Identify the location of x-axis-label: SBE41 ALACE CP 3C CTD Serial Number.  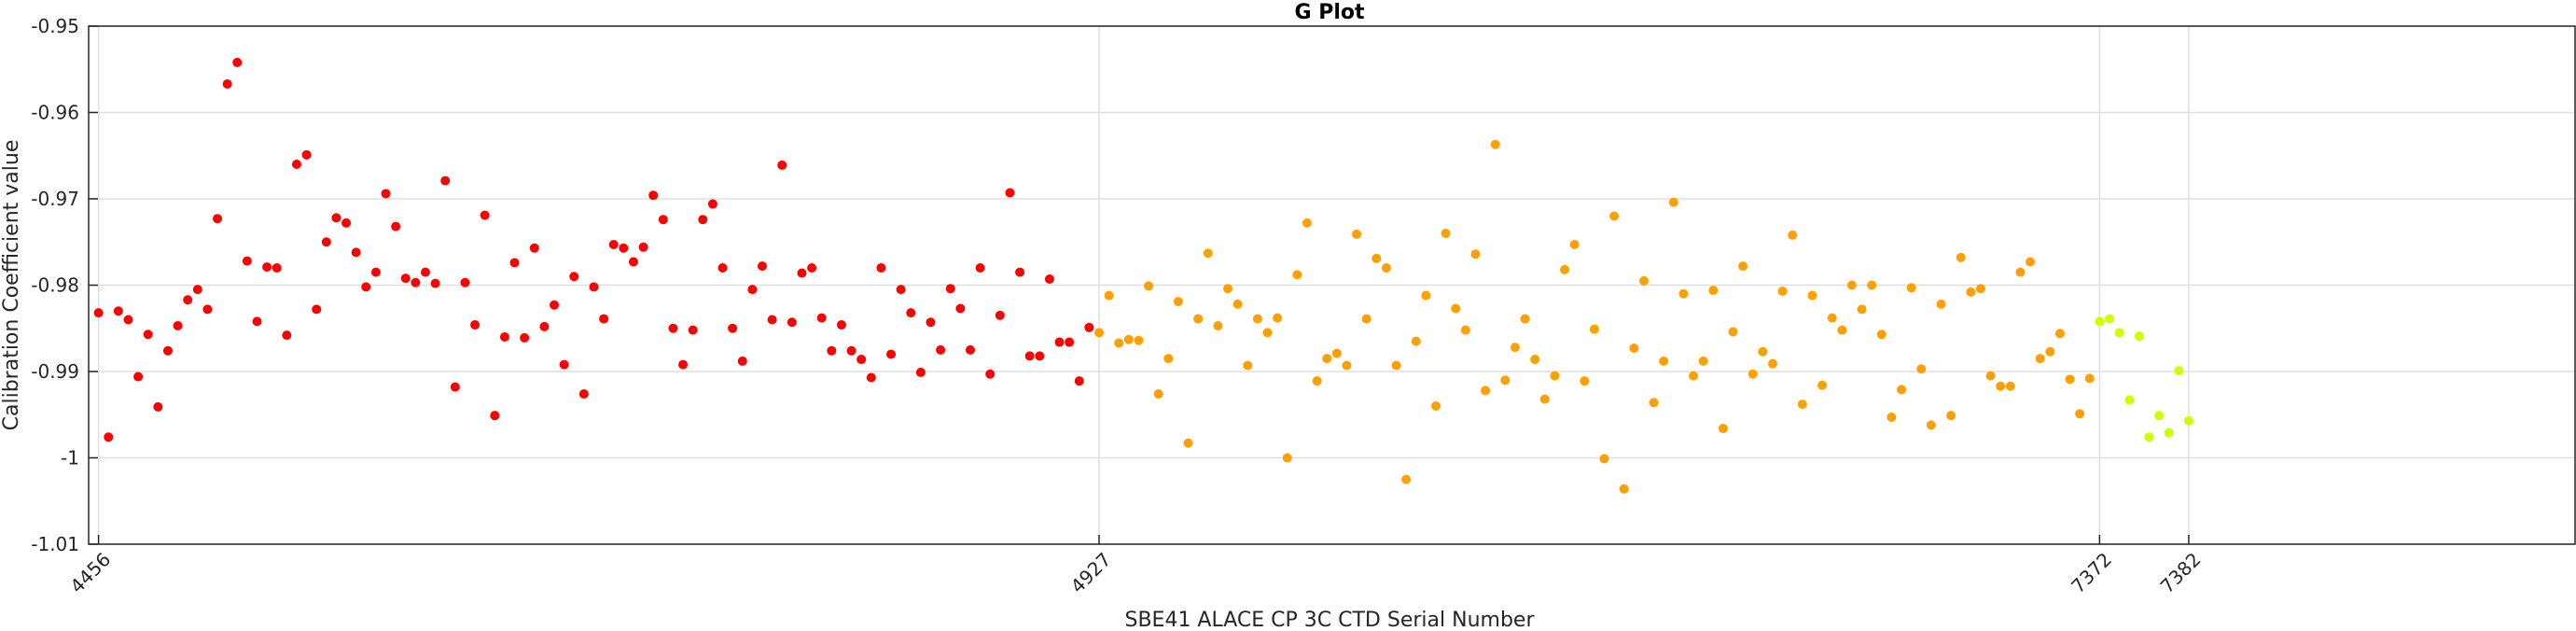
(1329, 620).